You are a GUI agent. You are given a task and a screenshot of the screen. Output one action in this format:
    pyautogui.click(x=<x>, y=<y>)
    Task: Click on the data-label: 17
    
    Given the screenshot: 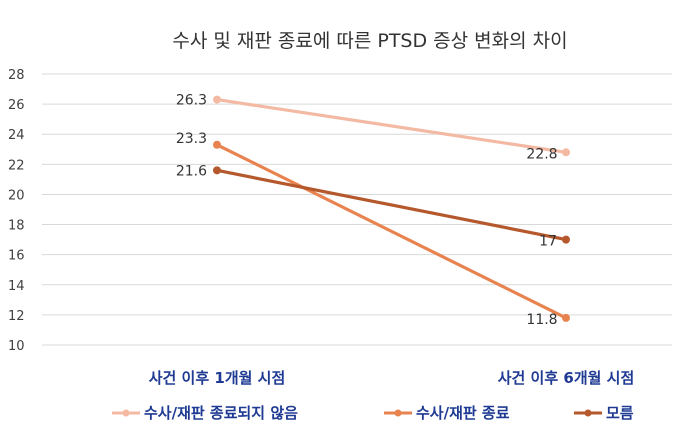 What is the action you would take?
    pyautogui.click(x=548, y=242)
    